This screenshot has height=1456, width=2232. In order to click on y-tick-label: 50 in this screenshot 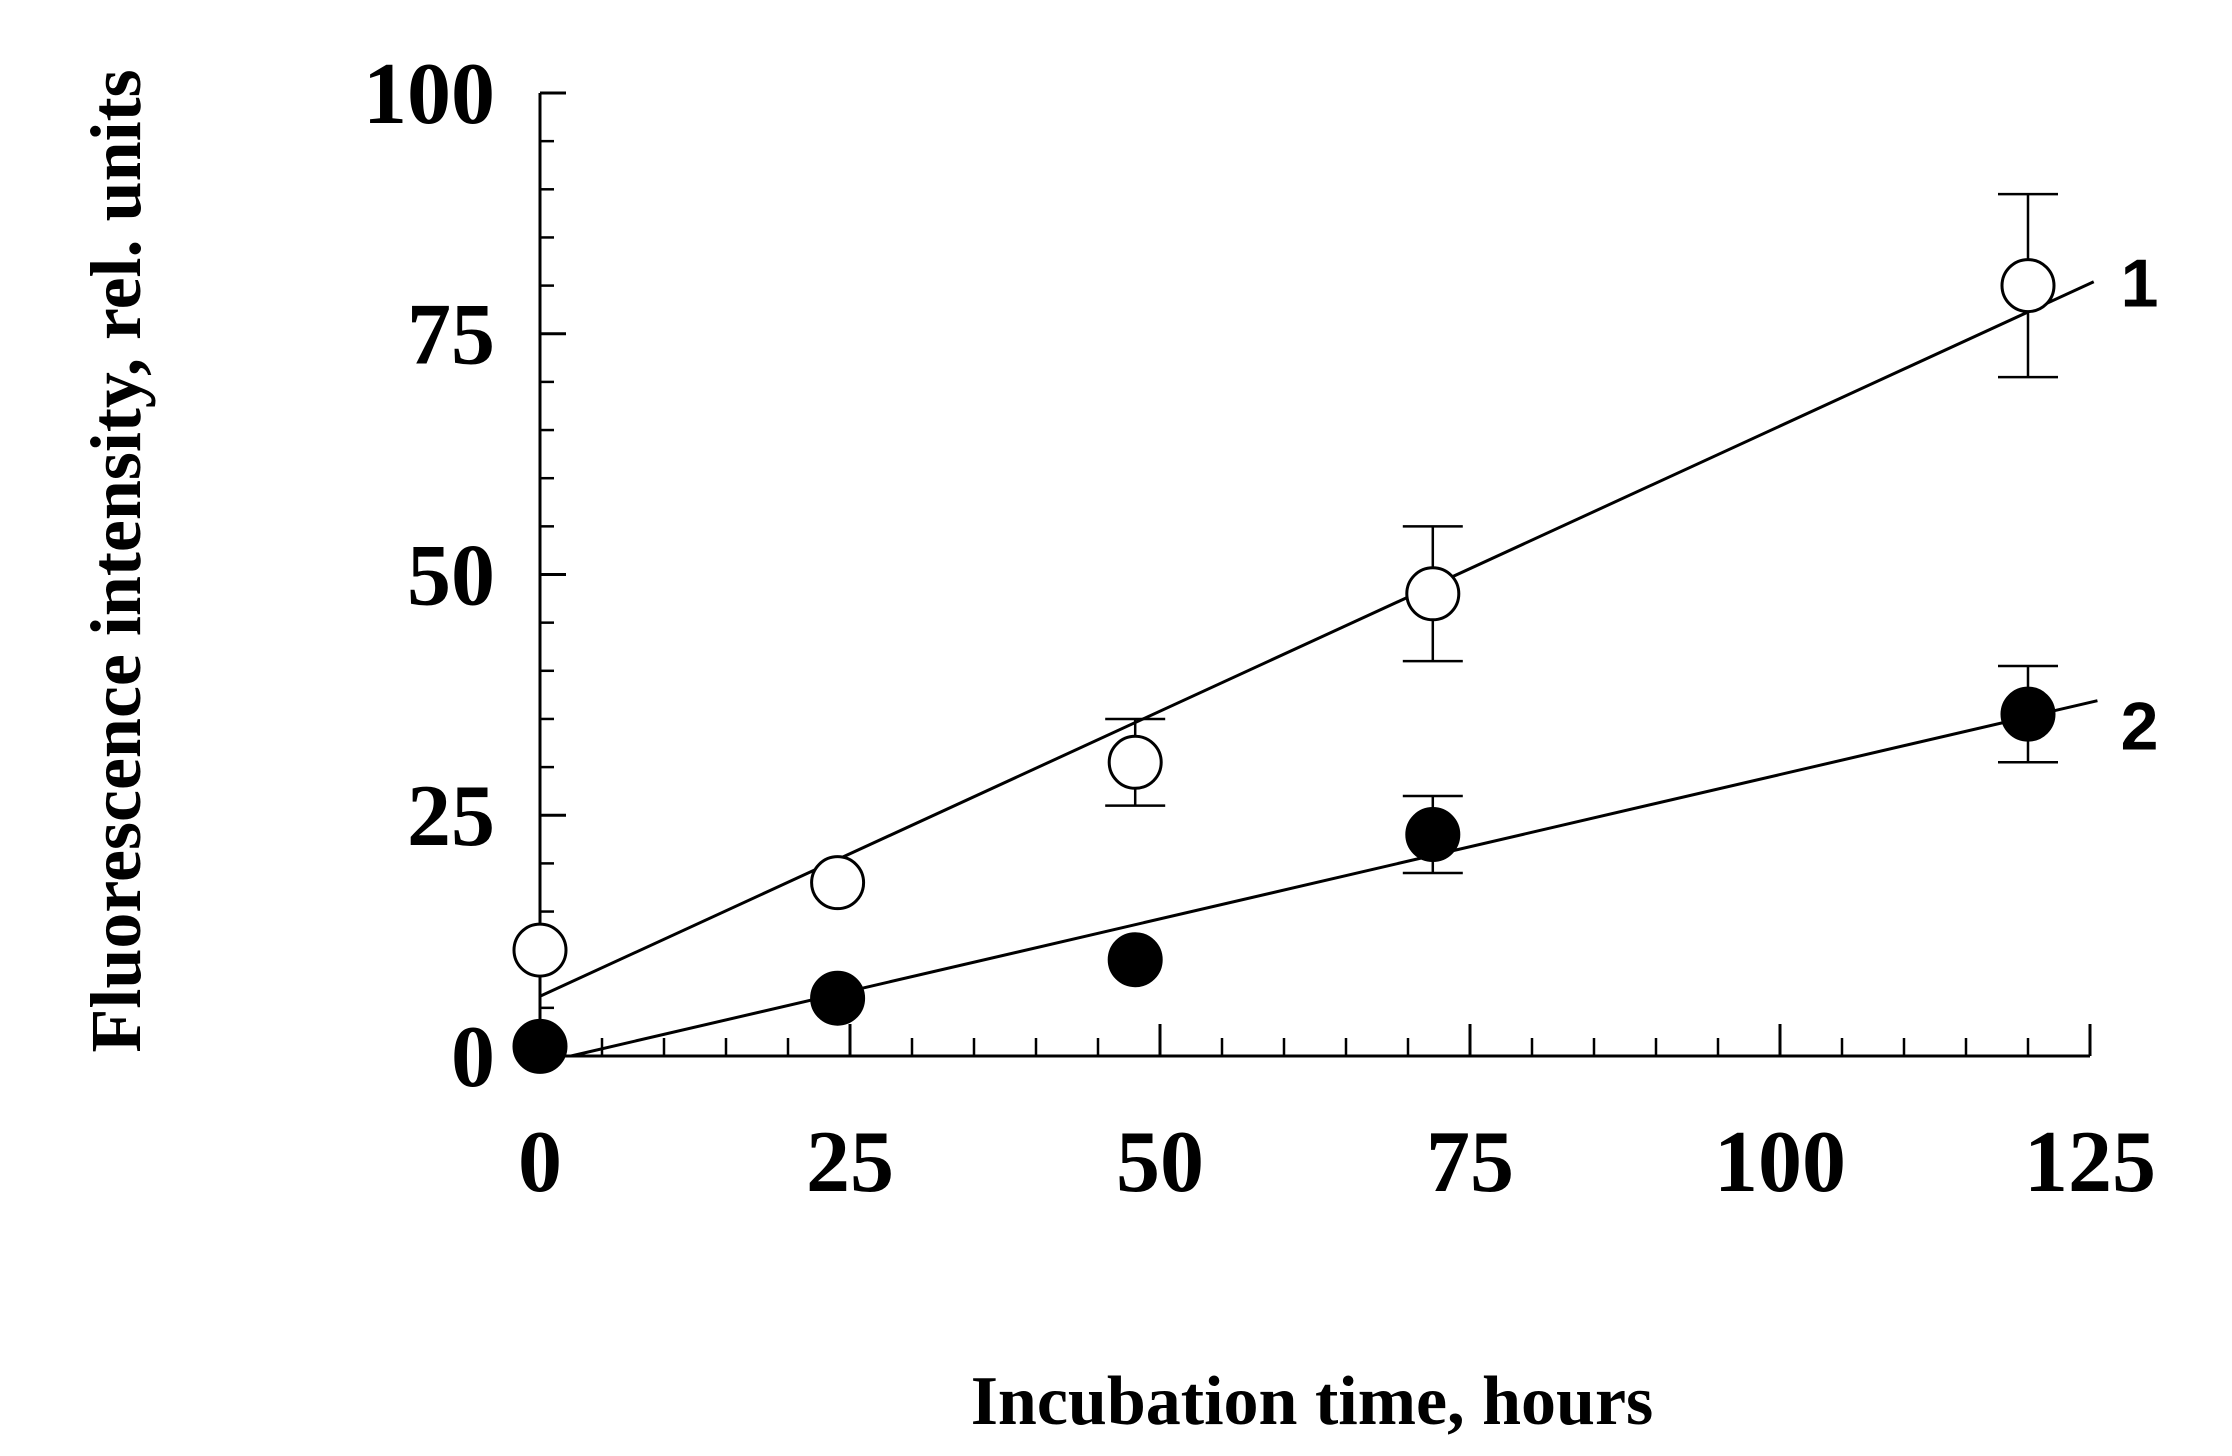, I will do `click(451, 575)`.